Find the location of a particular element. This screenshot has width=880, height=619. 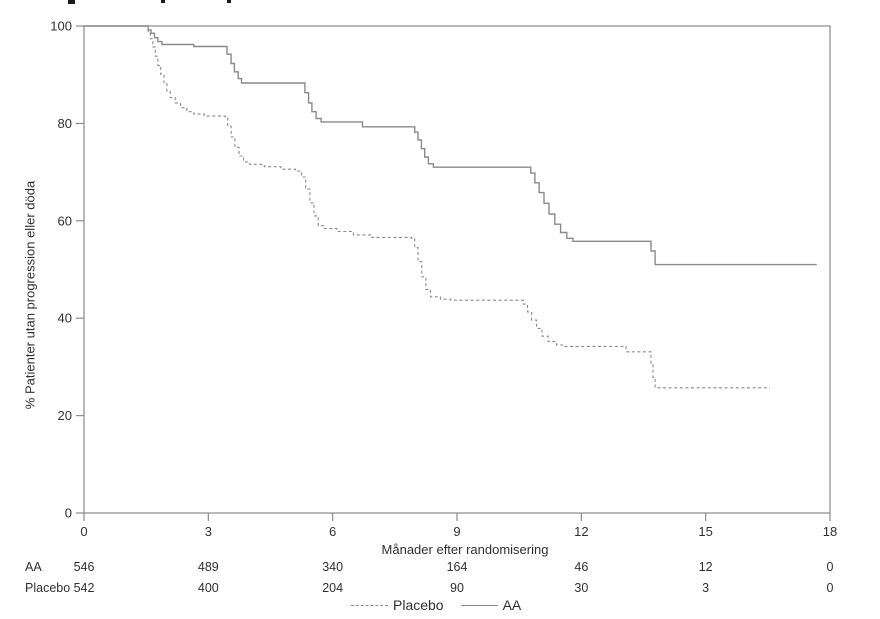

at-risk-count: 3 is located at coordinates (706, 588).